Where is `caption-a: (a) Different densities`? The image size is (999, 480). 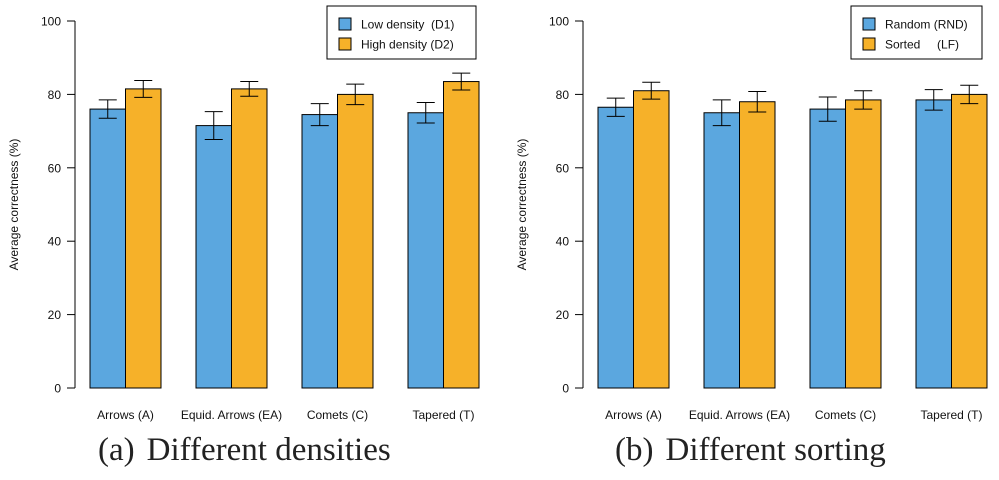 caption-a: (a) Different densities is located at coordinates (244, 450).